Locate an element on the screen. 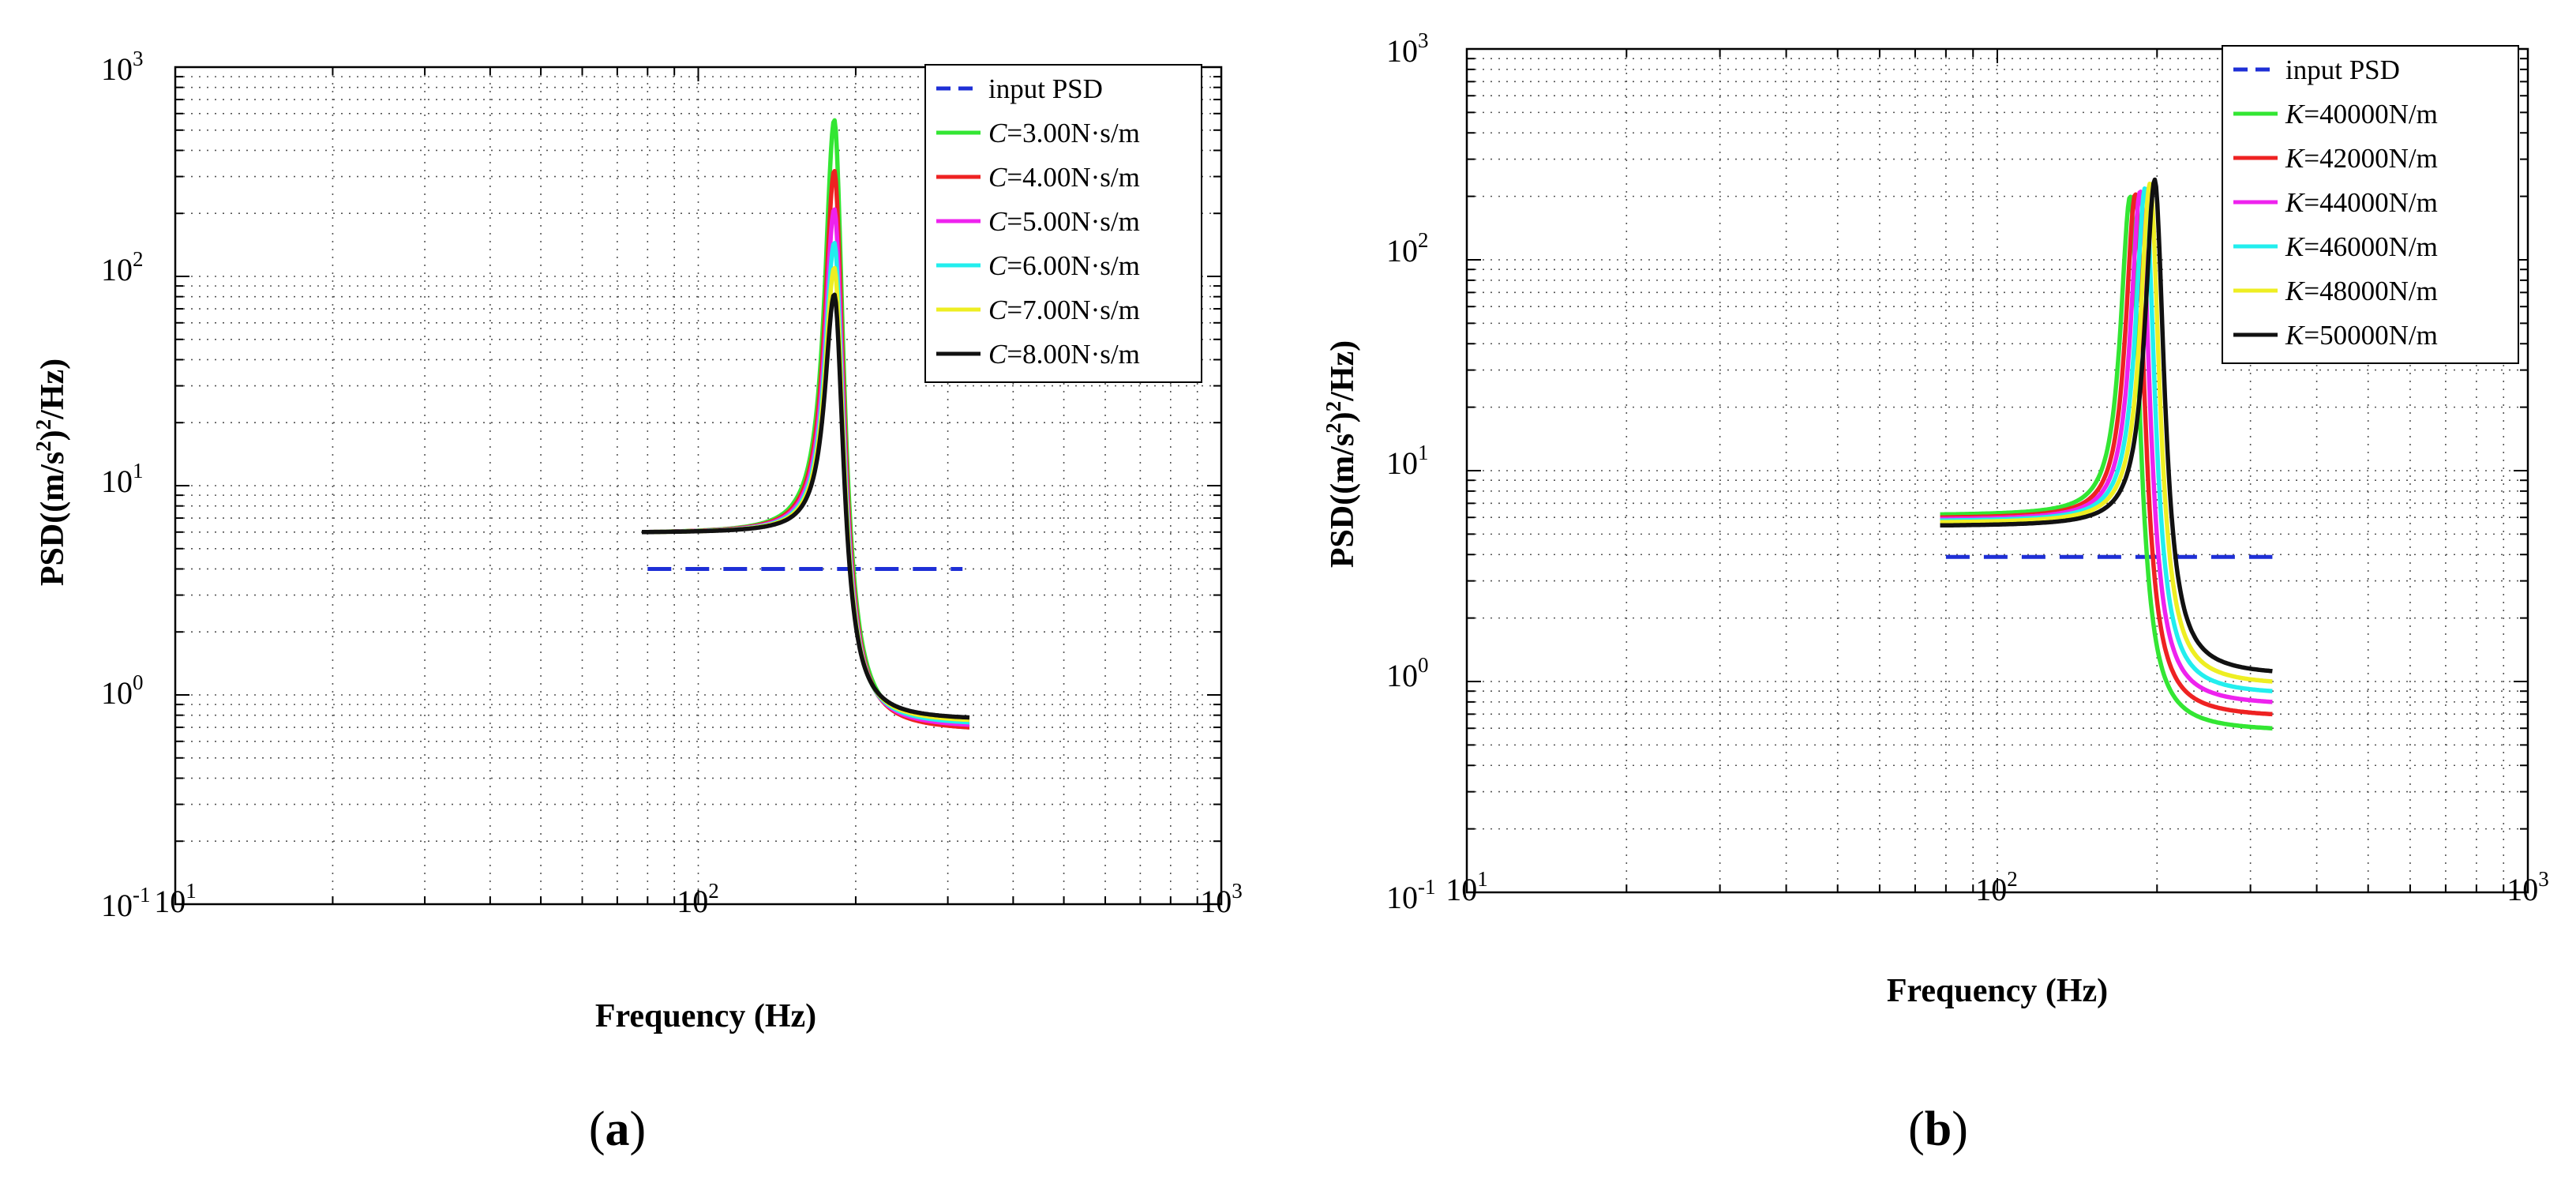  legend-label-value: =5.00N·s/m is located at coordinates (1073, 222).